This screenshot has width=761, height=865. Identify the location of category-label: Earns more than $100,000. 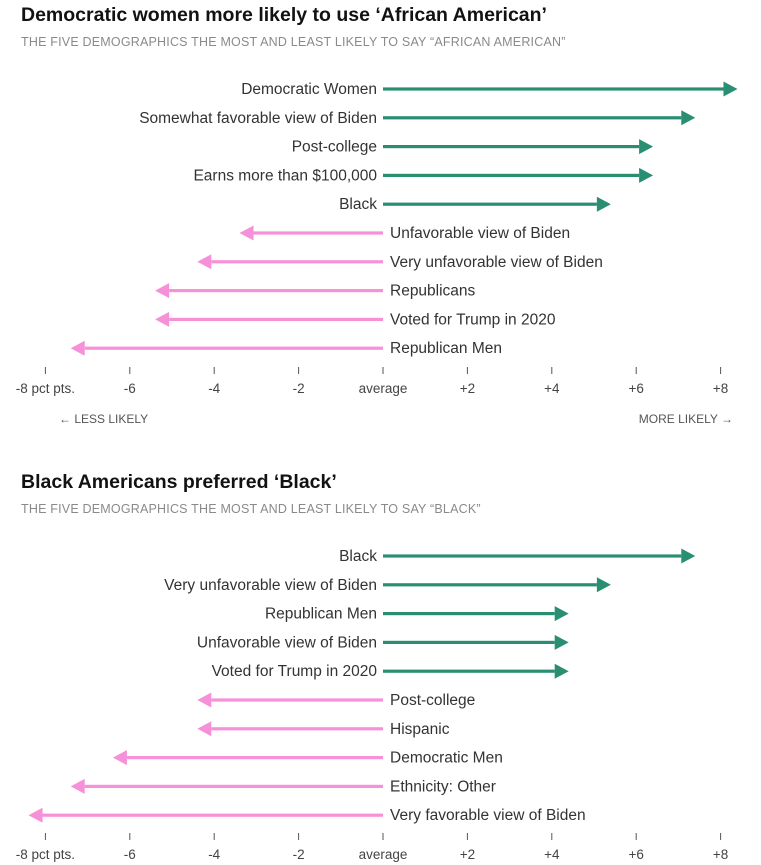
(285, 175).